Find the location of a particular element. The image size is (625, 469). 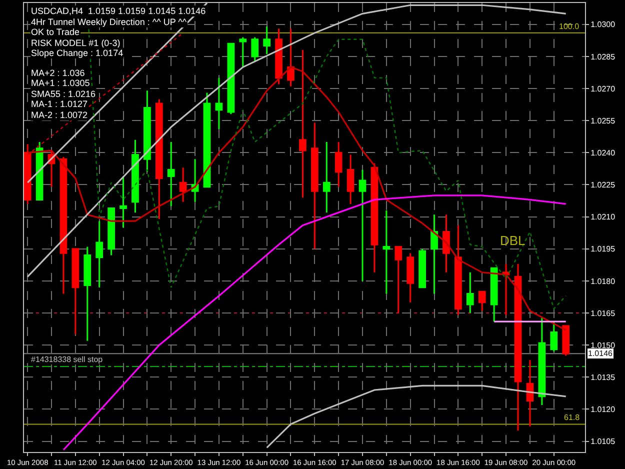

annotation: SMA55 : 1.0216 is located at coordinates (63, 94).